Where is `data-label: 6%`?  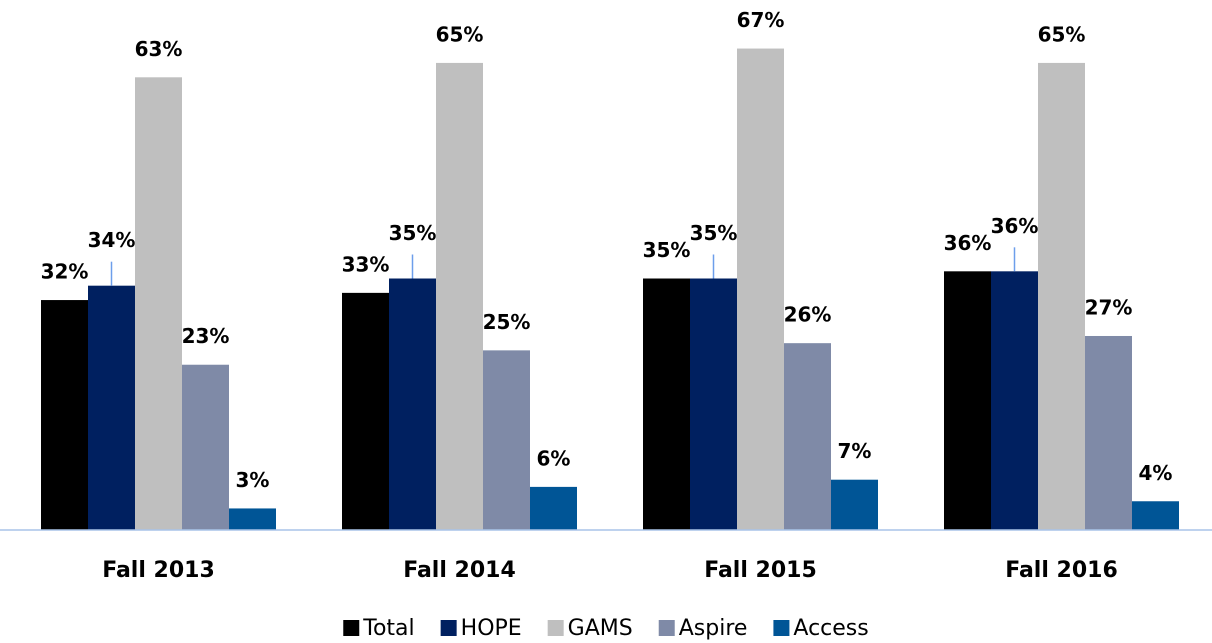
data-label: 6% is located at coordinates (554, 458).